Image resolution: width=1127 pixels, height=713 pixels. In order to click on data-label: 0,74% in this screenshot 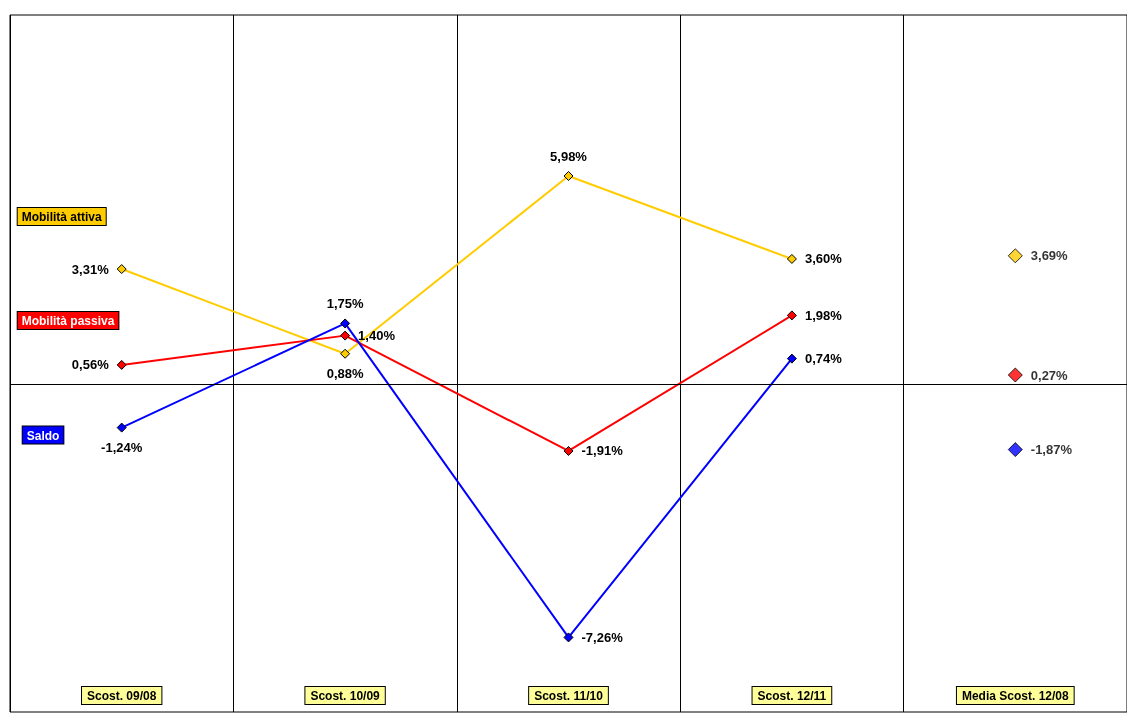, I will do `click(823, 359)`.